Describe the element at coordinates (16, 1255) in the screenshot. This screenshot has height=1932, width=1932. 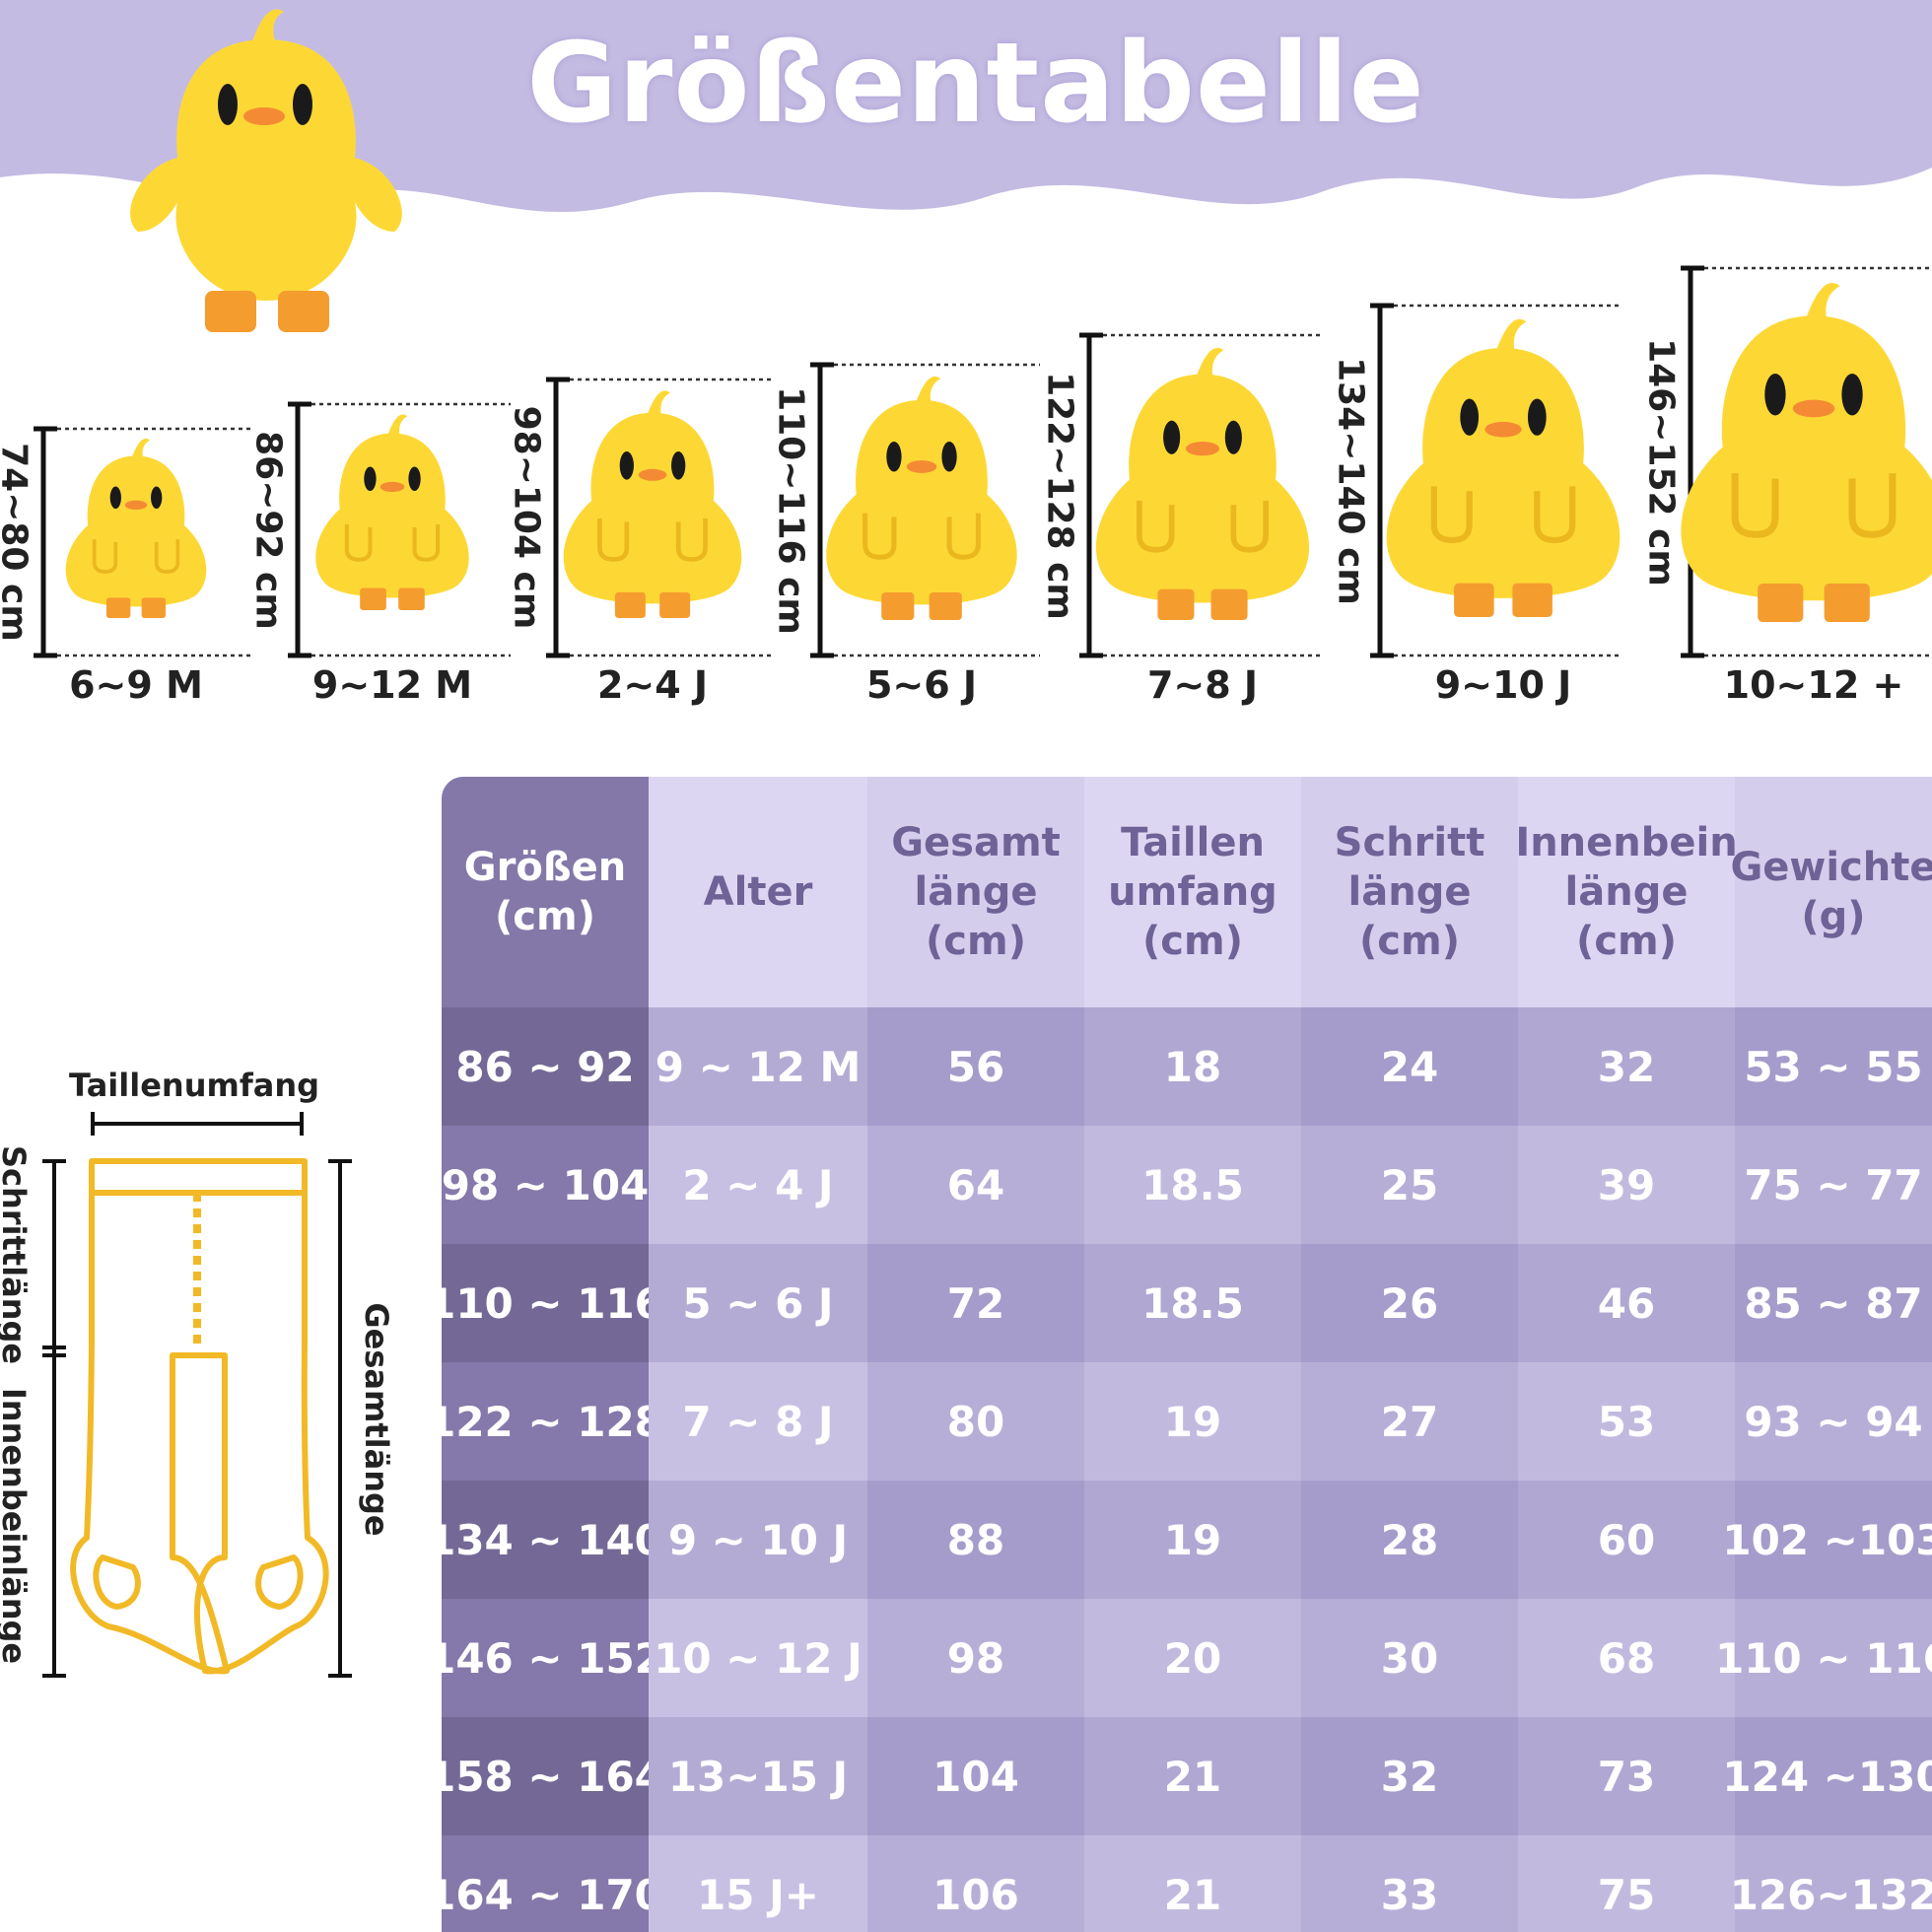
I see `crotch-length-label: Schrittlänge` at that location.